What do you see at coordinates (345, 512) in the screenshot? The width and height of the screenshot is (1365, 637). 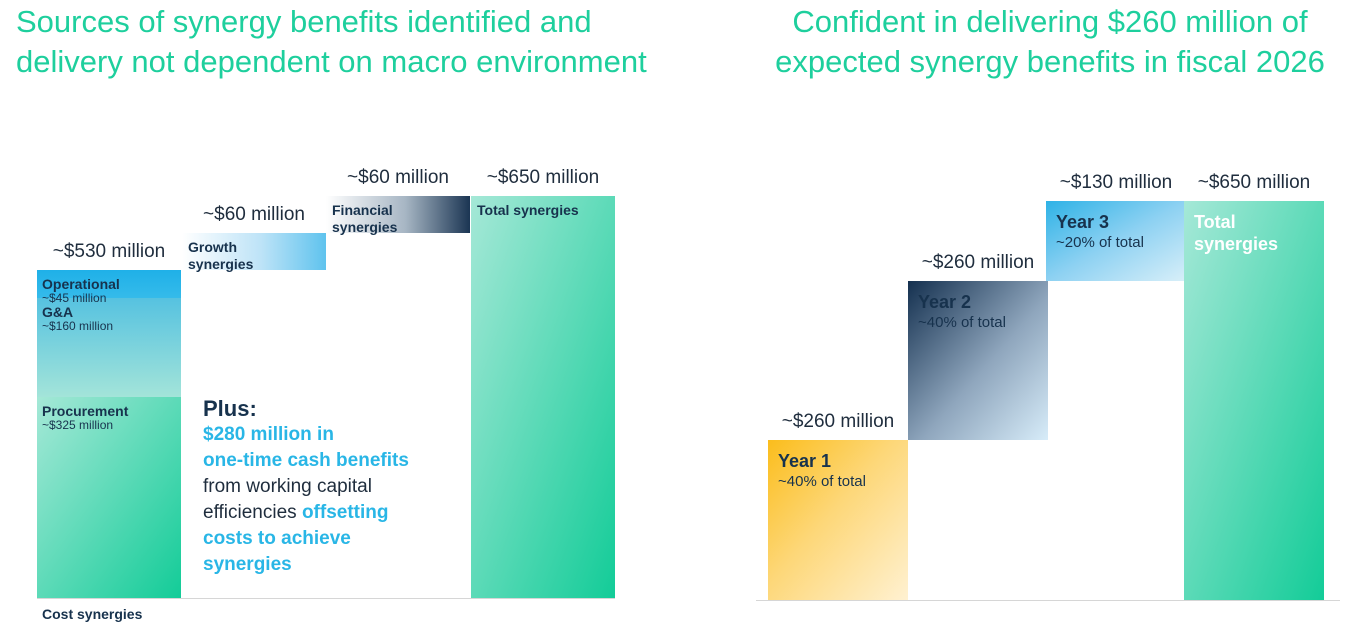 I see `plus-note-line4b: offsetting` at bounding box center [345, 512].